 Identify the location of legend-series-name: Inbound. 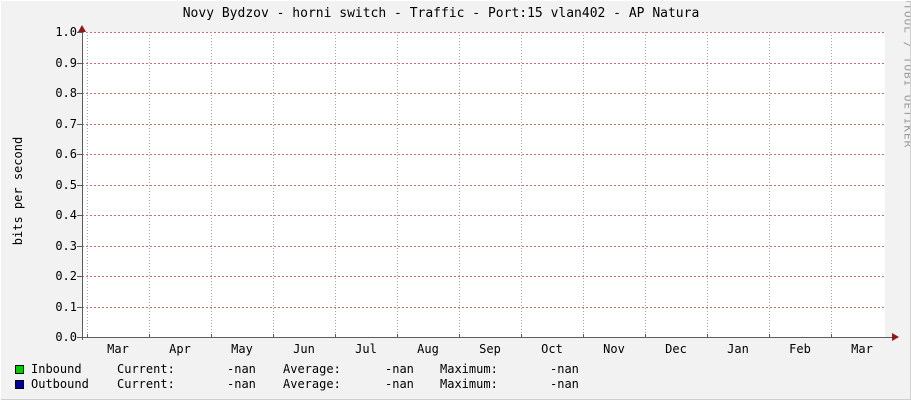
(56, 369).